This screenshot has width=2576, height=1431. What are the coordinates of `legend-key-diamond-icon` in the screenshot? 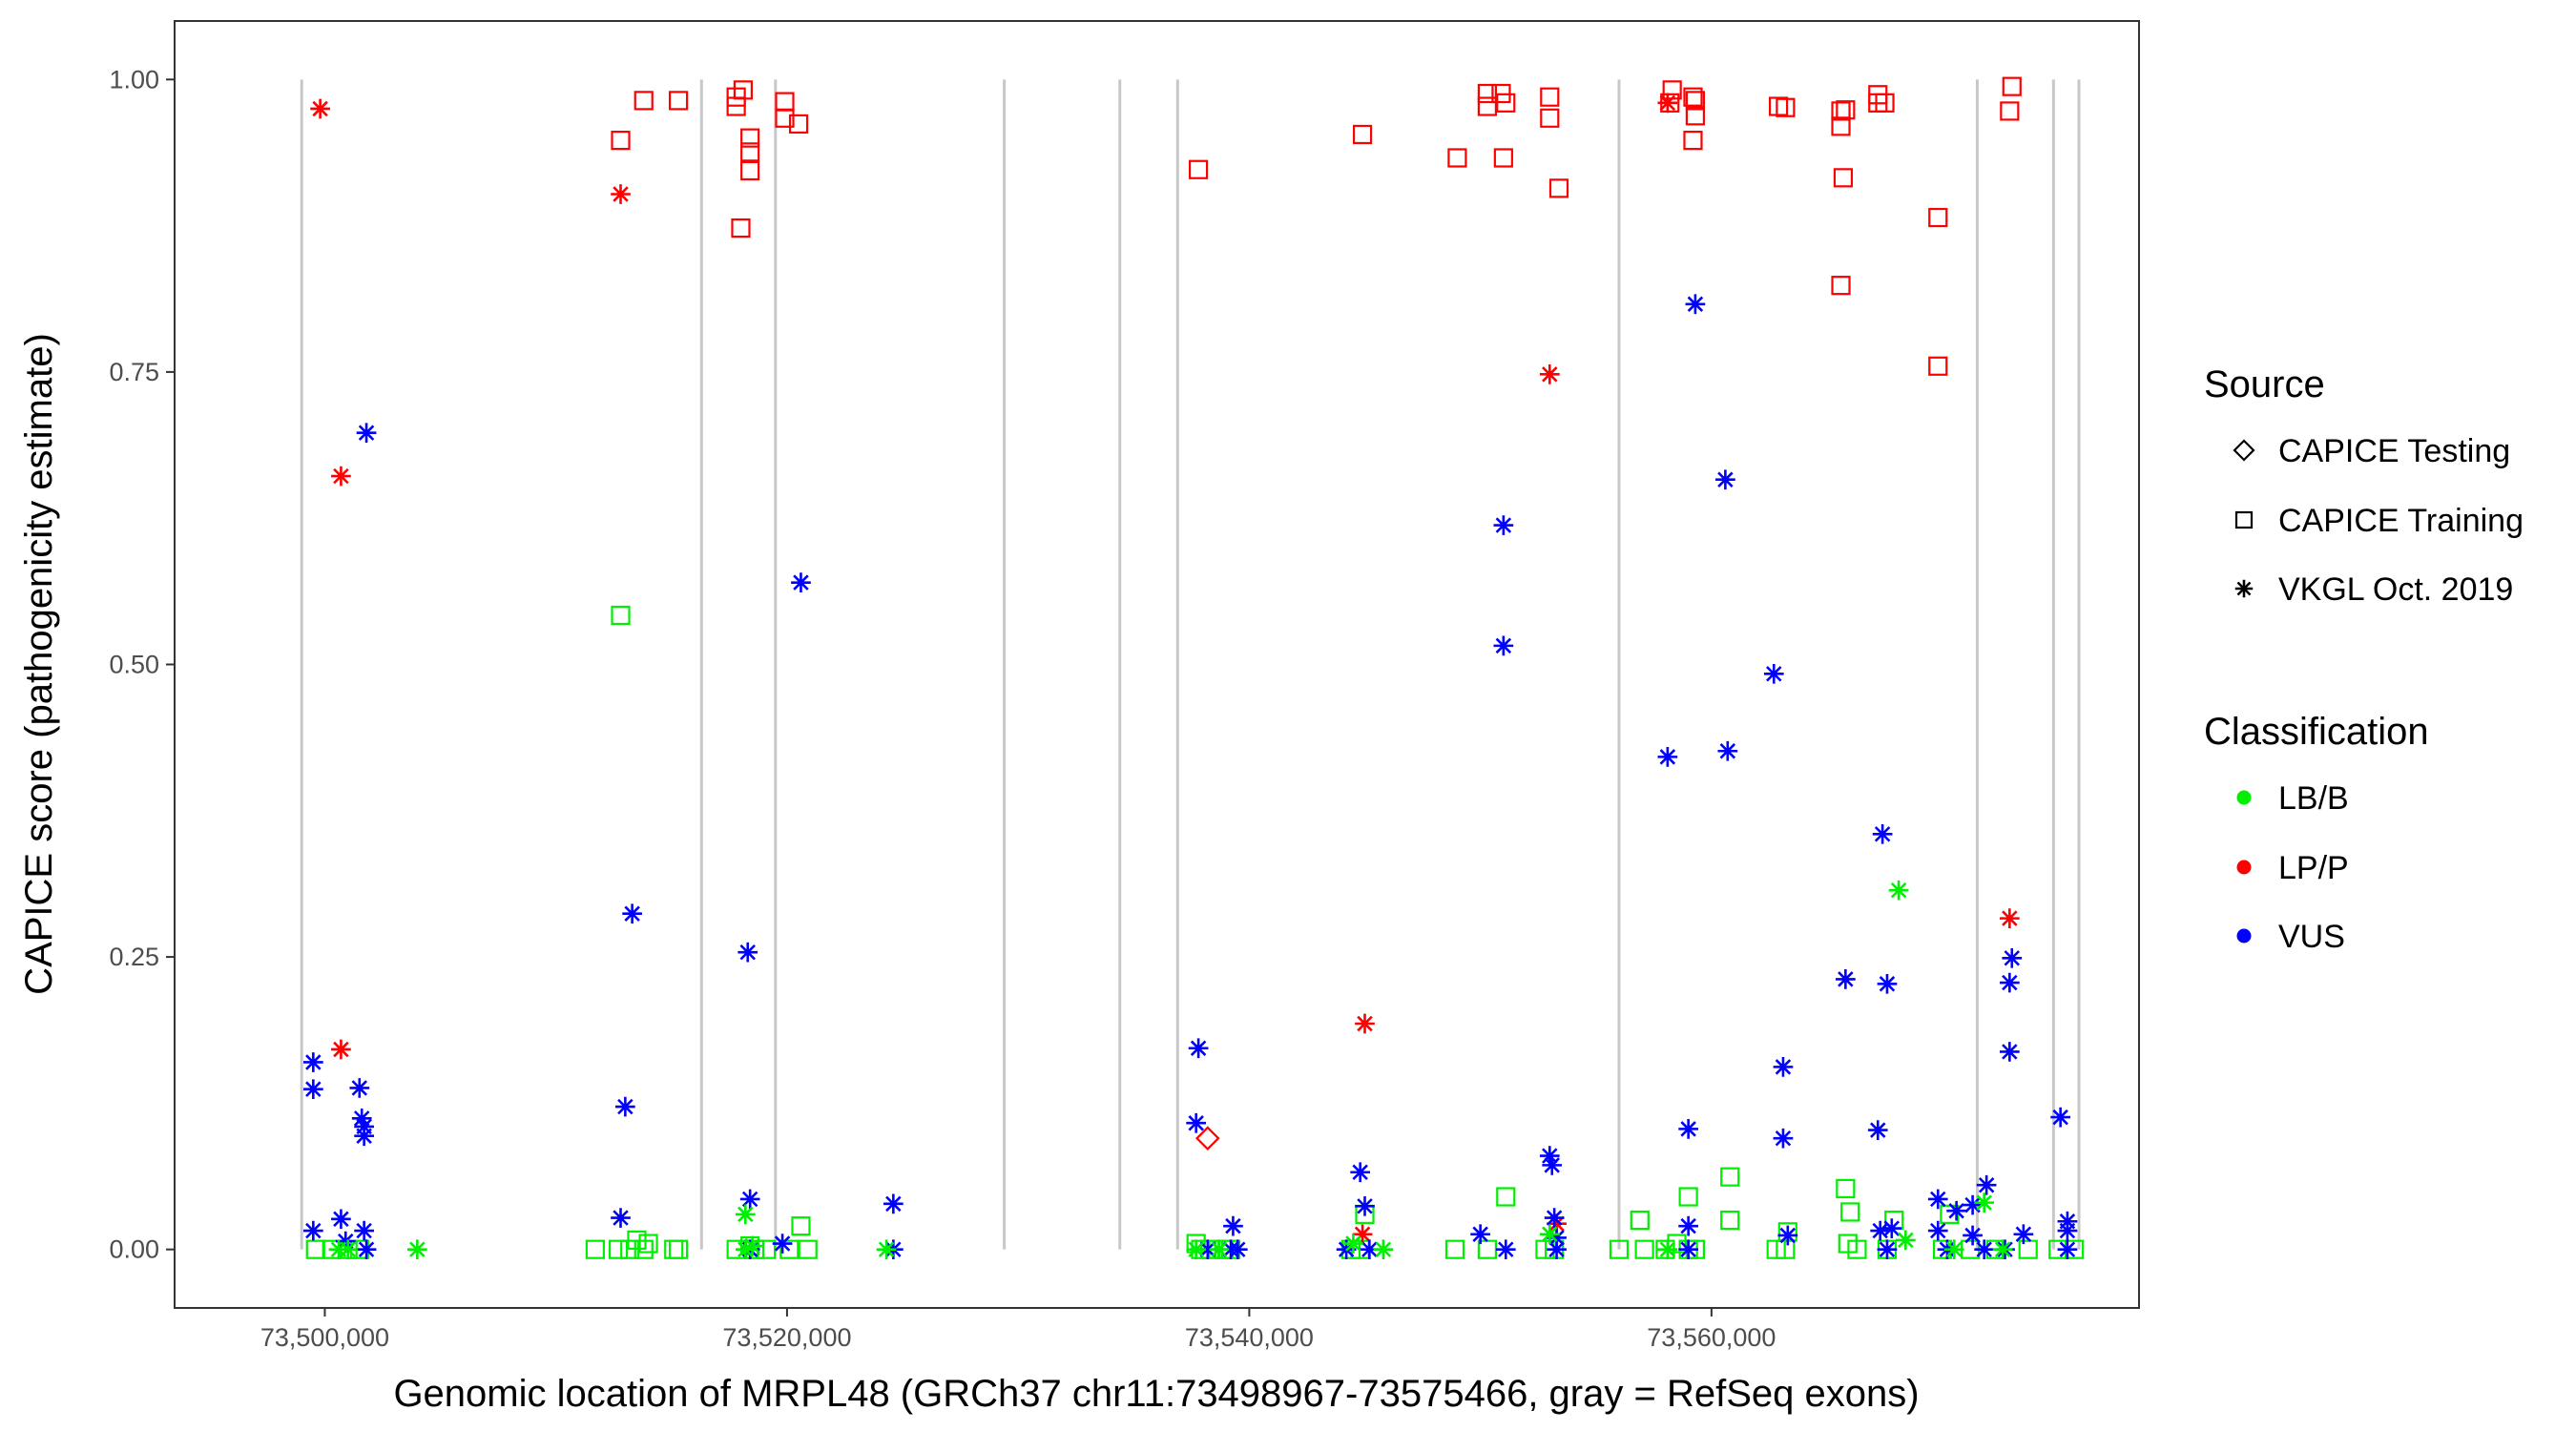 It's located at (2244, 450).